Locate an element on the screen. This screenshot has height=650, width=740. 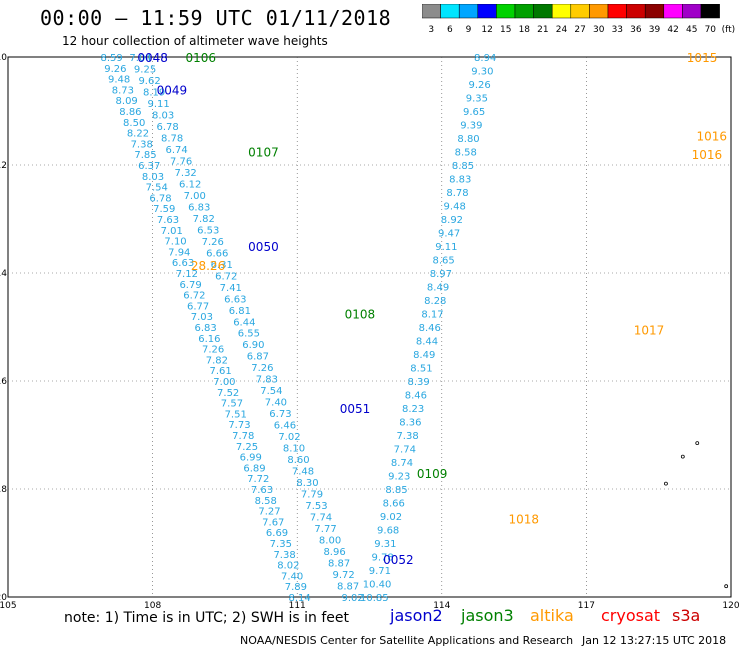
legend-label: 45 is located at coordinates (691, 30).